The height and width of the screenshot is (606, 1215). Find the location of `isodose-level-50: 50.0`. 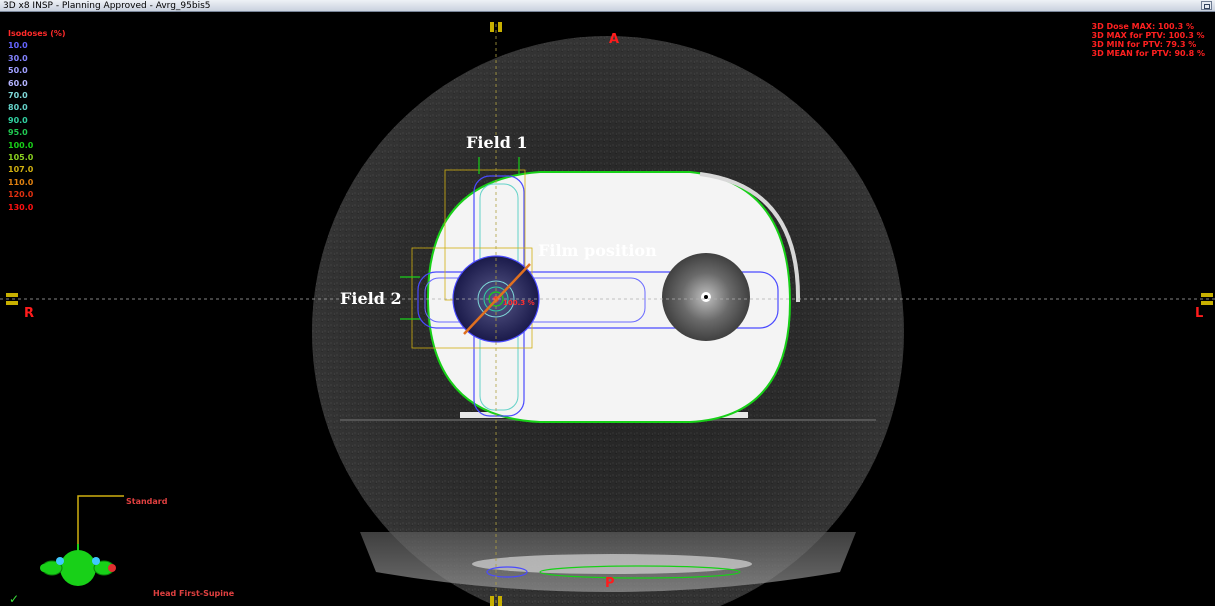

isodose-level-50: 50.0 is located at coordinates (18, 71).